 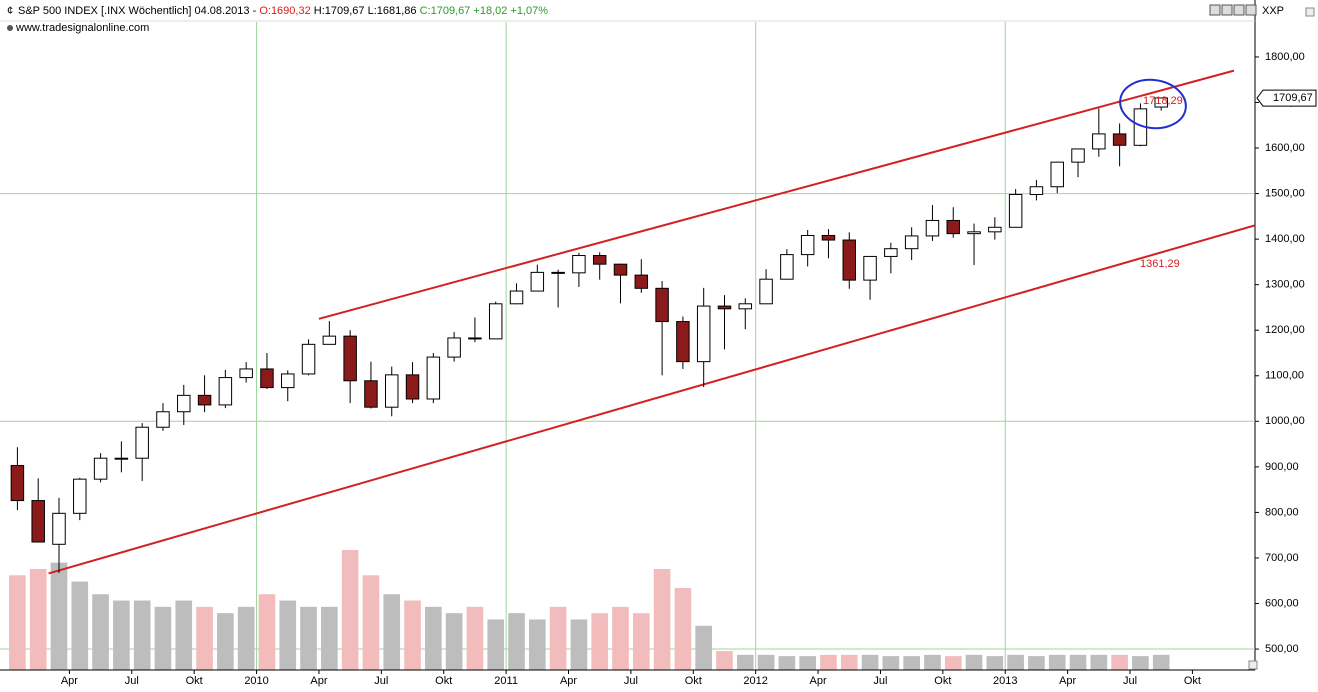 I want to click on y-tick-label: 1300,00, so click(x=1285, y=285).